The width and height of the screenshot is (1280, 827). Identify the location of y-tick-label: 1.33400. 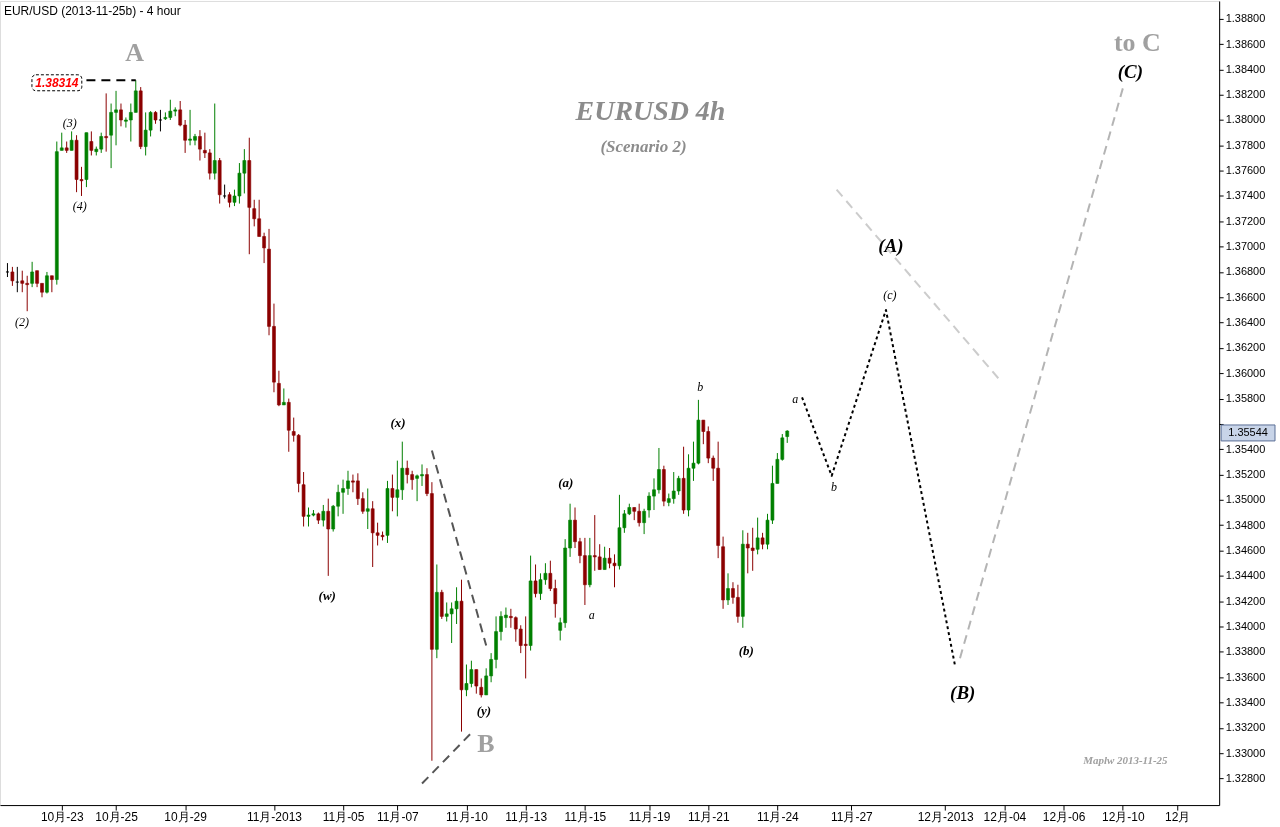
(1245, 702).